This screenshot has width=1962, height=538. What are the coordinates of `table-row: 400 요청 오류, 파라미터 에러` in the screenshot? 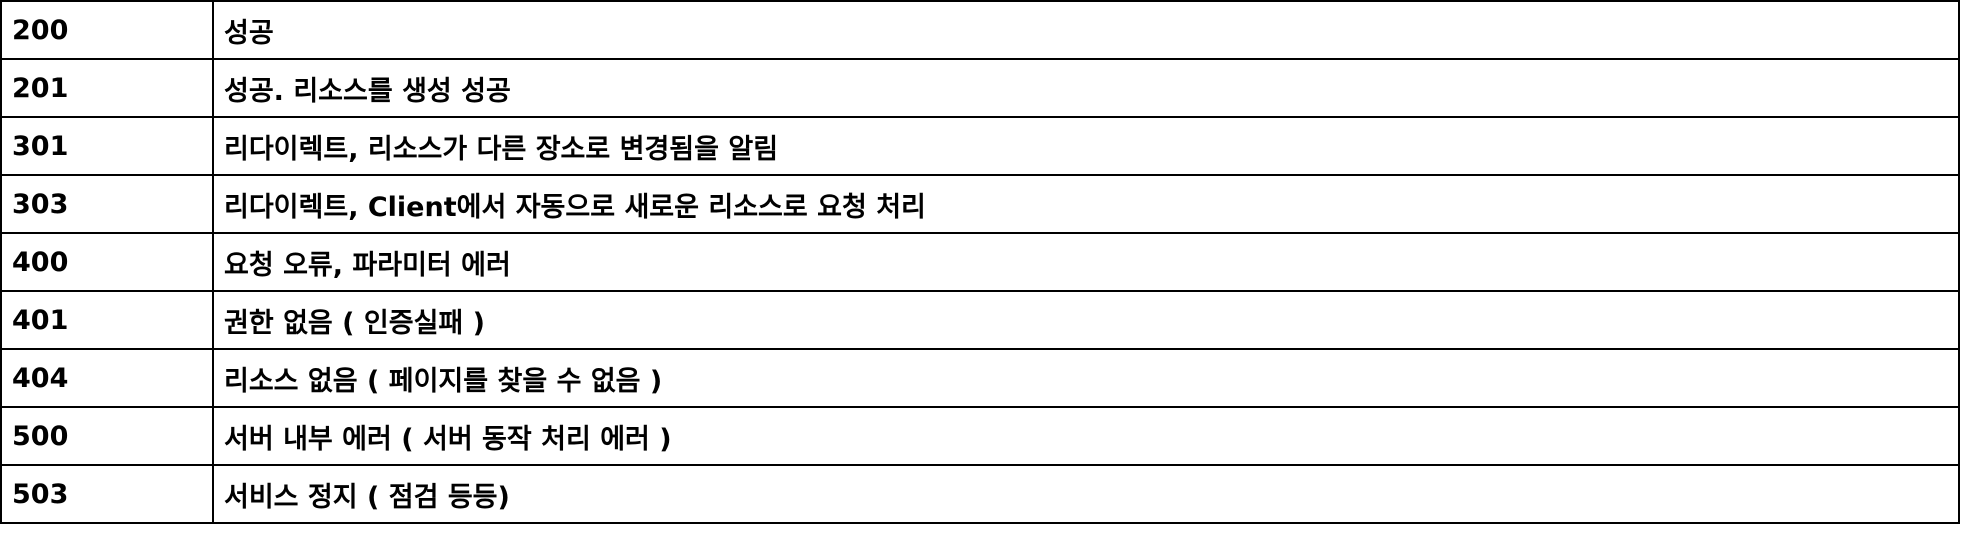 It's located at (980, 262).